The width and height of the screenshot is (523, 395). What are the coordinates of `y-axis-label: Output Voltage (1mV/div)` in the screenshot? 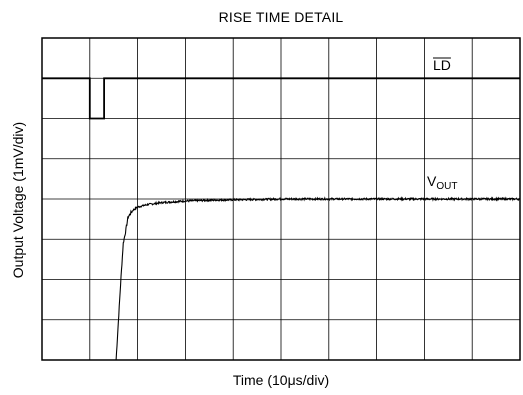 It's located at (18, 200).